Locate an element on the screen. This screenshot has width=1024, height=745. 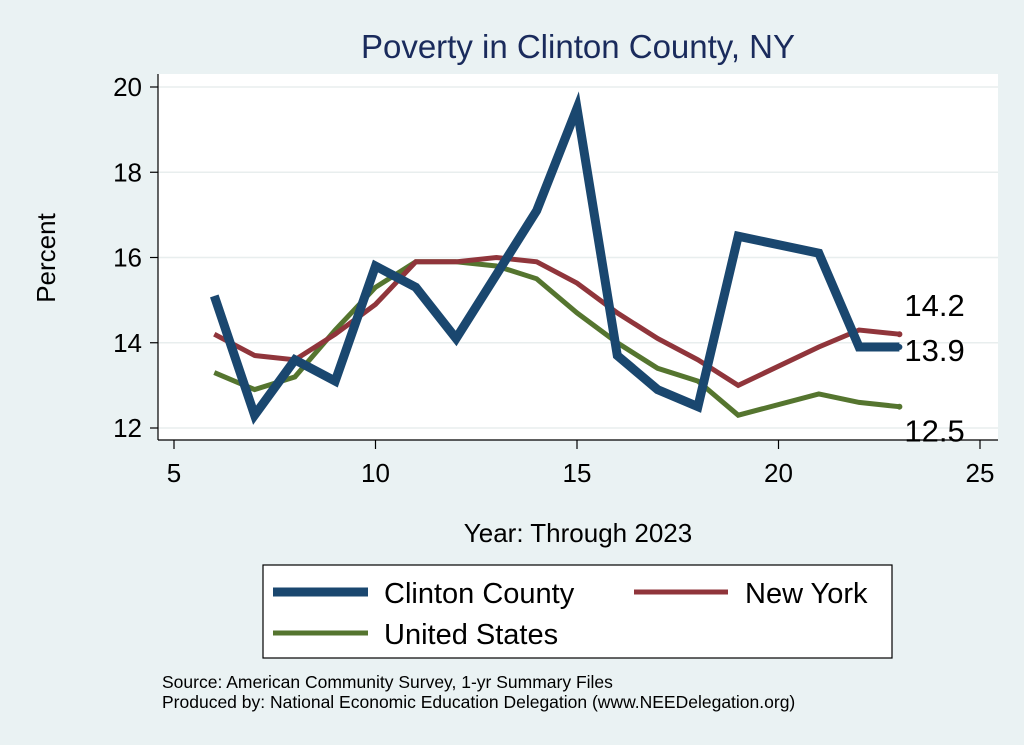
legend-label-united-states: United States is located at coordinates (471, 635).